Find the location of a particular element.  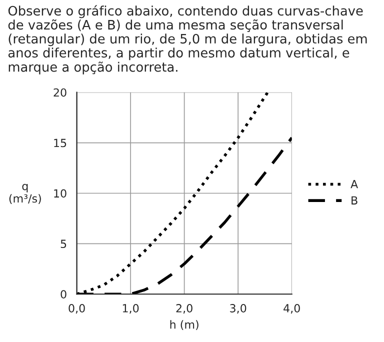

y-tick-label: 0 is located at coordinates (63, 294).